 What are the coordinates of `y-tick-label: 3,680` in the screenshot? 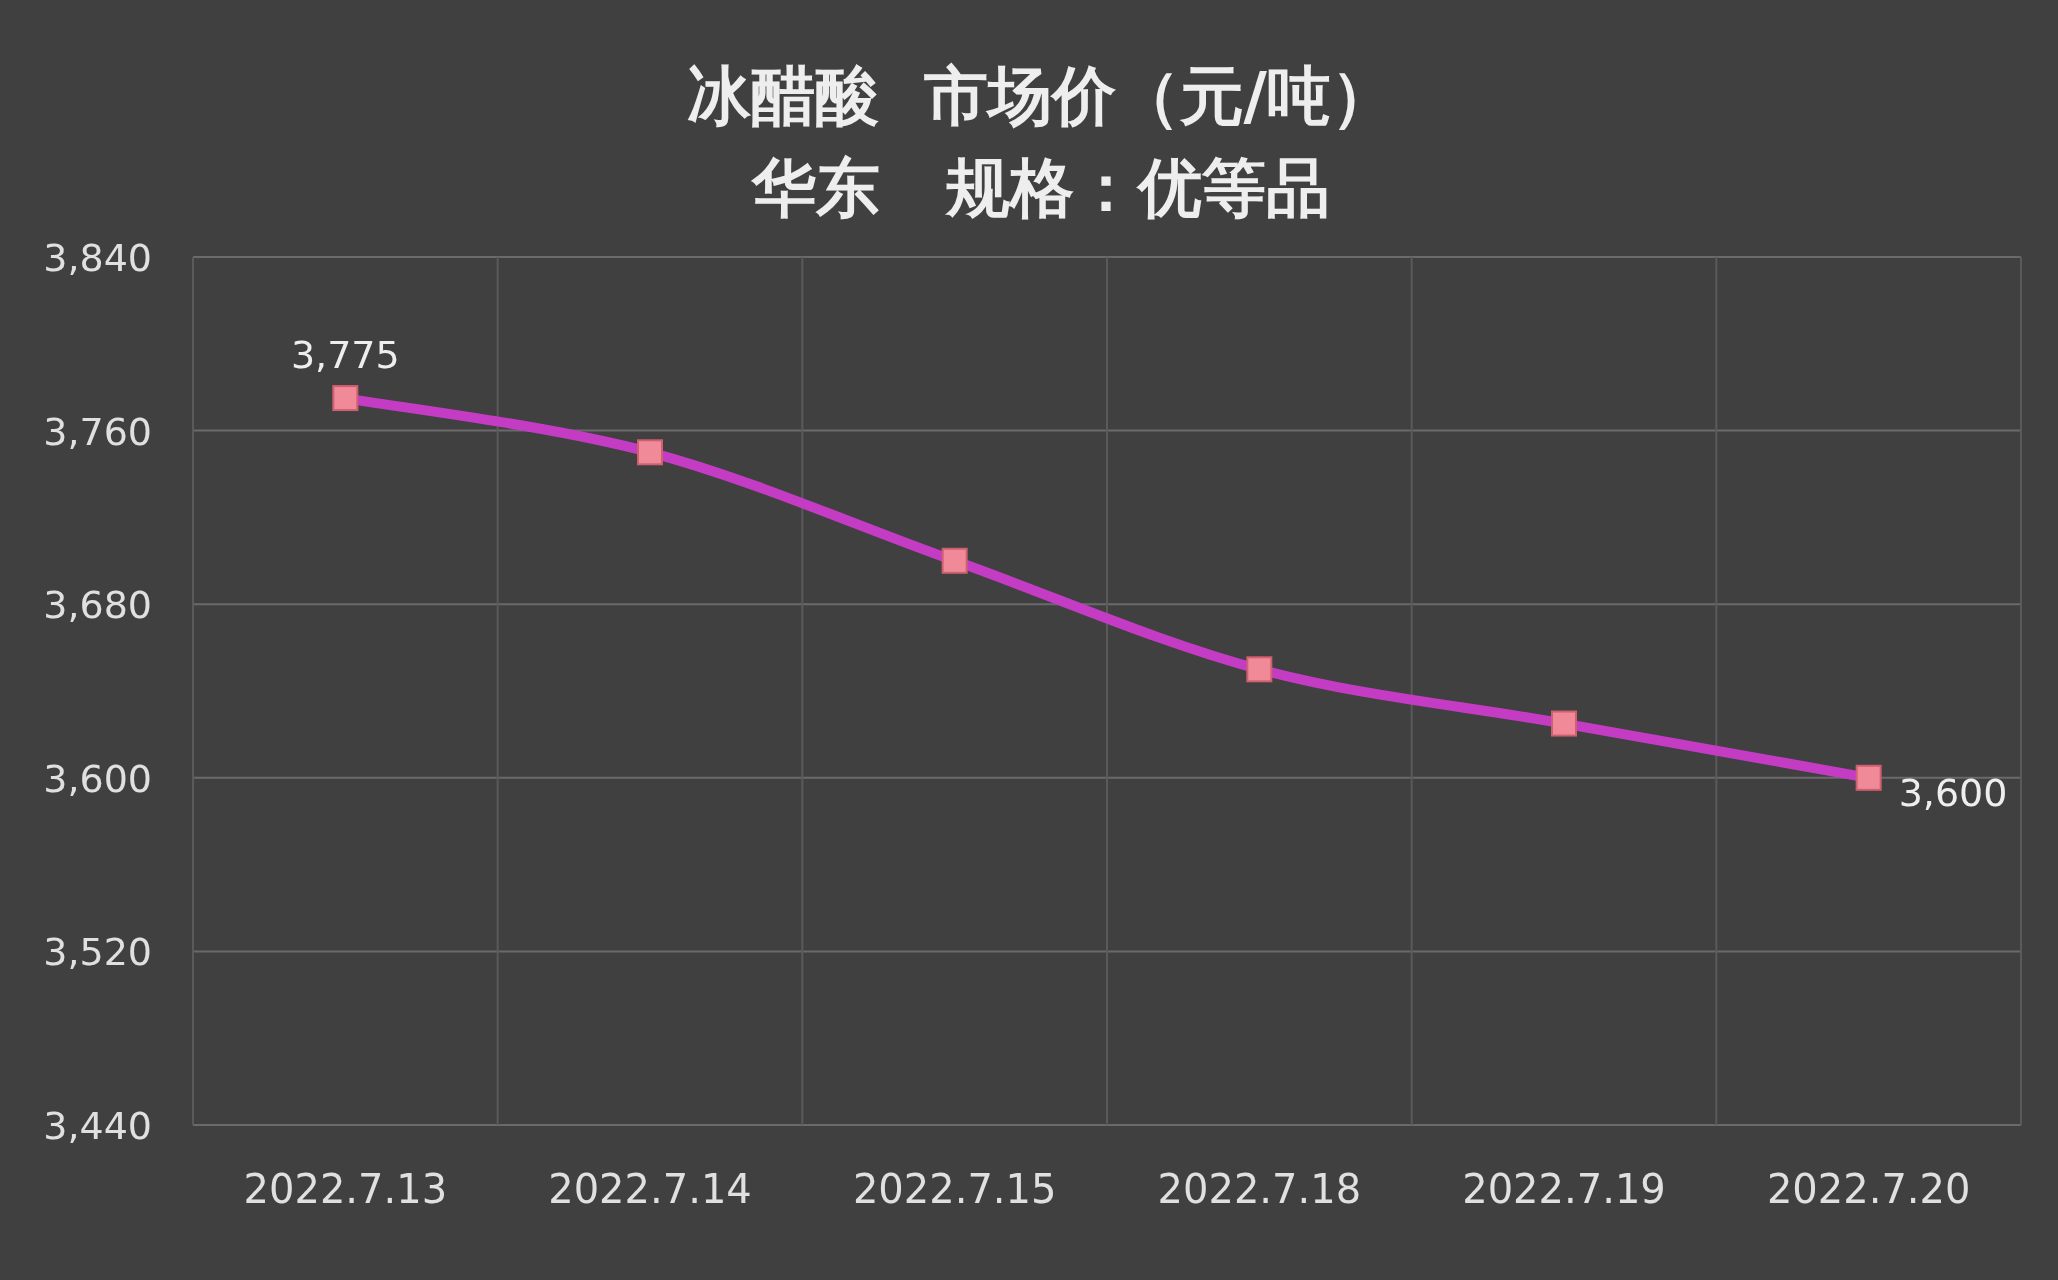 It's located at (97, 605).